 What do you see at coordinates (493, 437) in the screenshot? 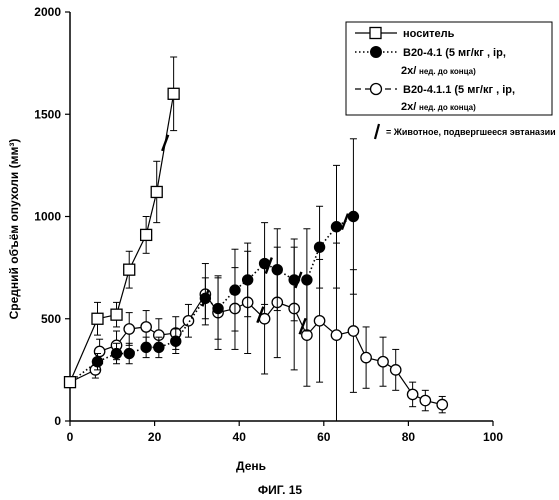
I see `x-tick-label: 100` at bounding box center [493, 437].